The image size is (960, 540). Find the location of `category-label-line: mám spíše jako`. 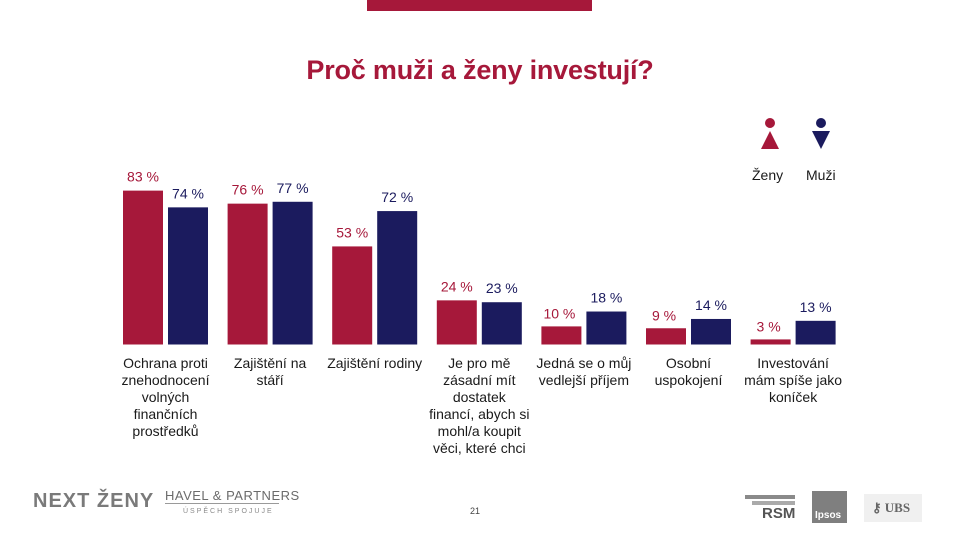

category-label-line: mám spíše jako is located at coordinates (793, 380).